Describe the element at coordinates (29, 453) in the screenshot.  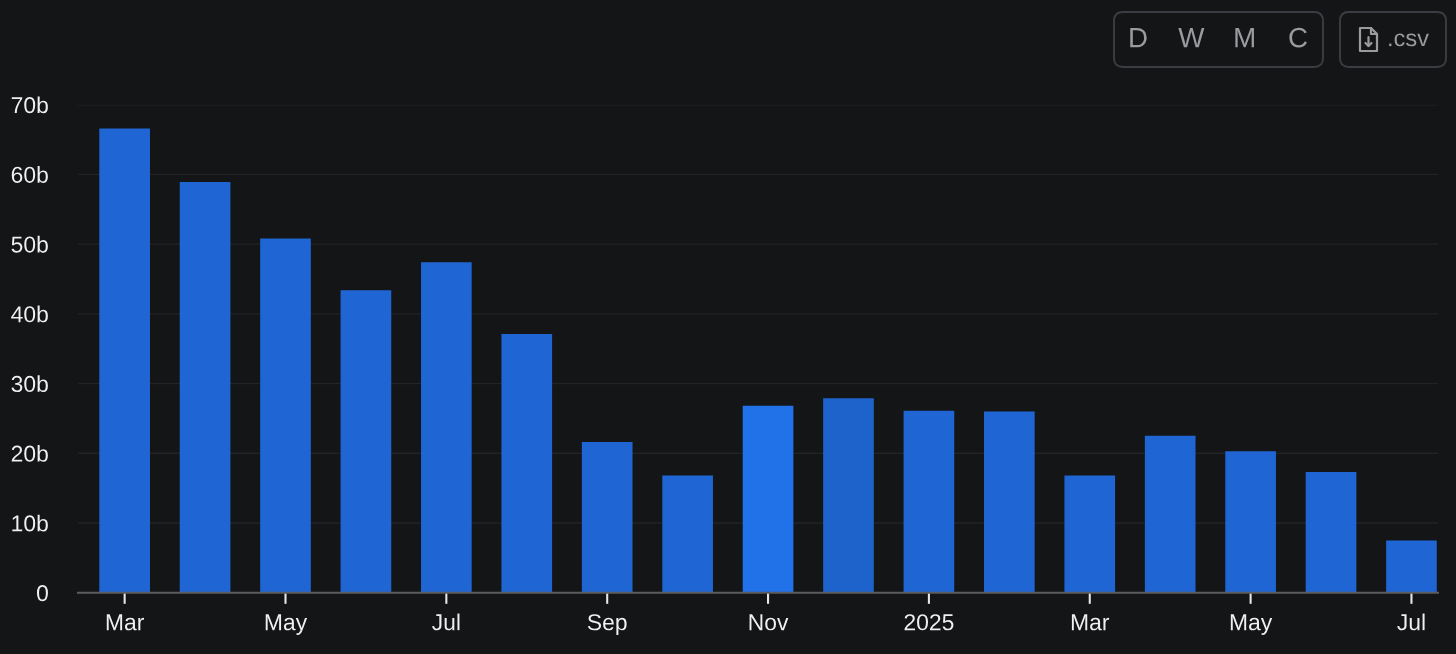
I see `y-tick-label: 20b` at that location.